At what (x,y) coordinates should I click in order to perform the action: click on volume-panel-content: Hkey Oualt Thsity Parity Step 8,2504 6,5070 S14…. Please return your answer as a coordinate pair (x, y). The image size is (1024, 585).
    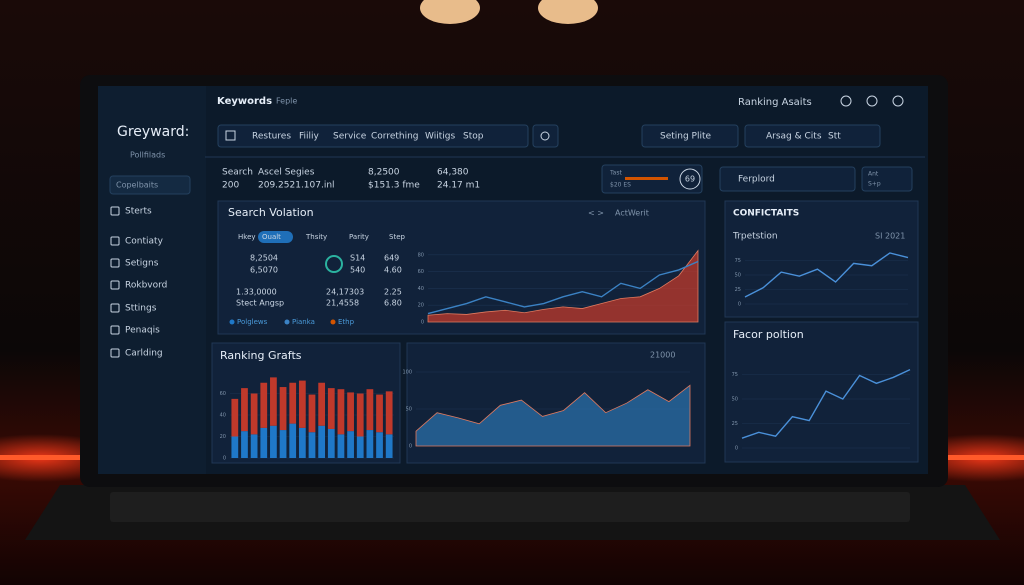
    Looking at the image, I should click on (317, 279).